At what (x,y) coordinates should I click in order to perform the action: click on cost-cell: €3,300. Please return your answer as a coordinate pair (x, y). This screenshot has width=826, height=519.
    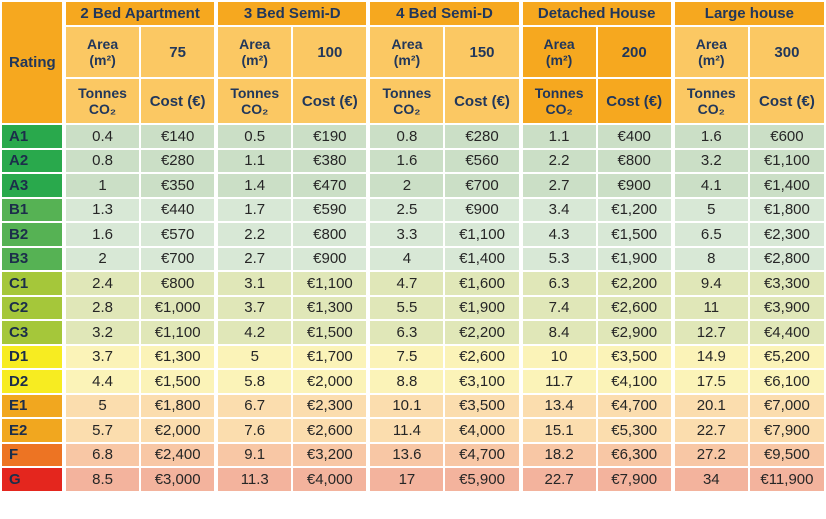
    Looking at the image, I should click on (786, 283).